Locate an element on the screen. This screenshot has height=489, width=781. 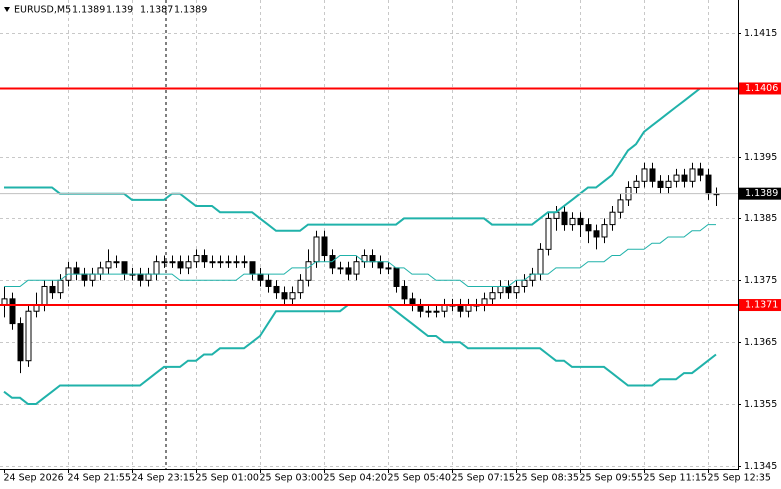
x-tick-label: 24 Sep 23:15 is located at coordinates (163, 478).